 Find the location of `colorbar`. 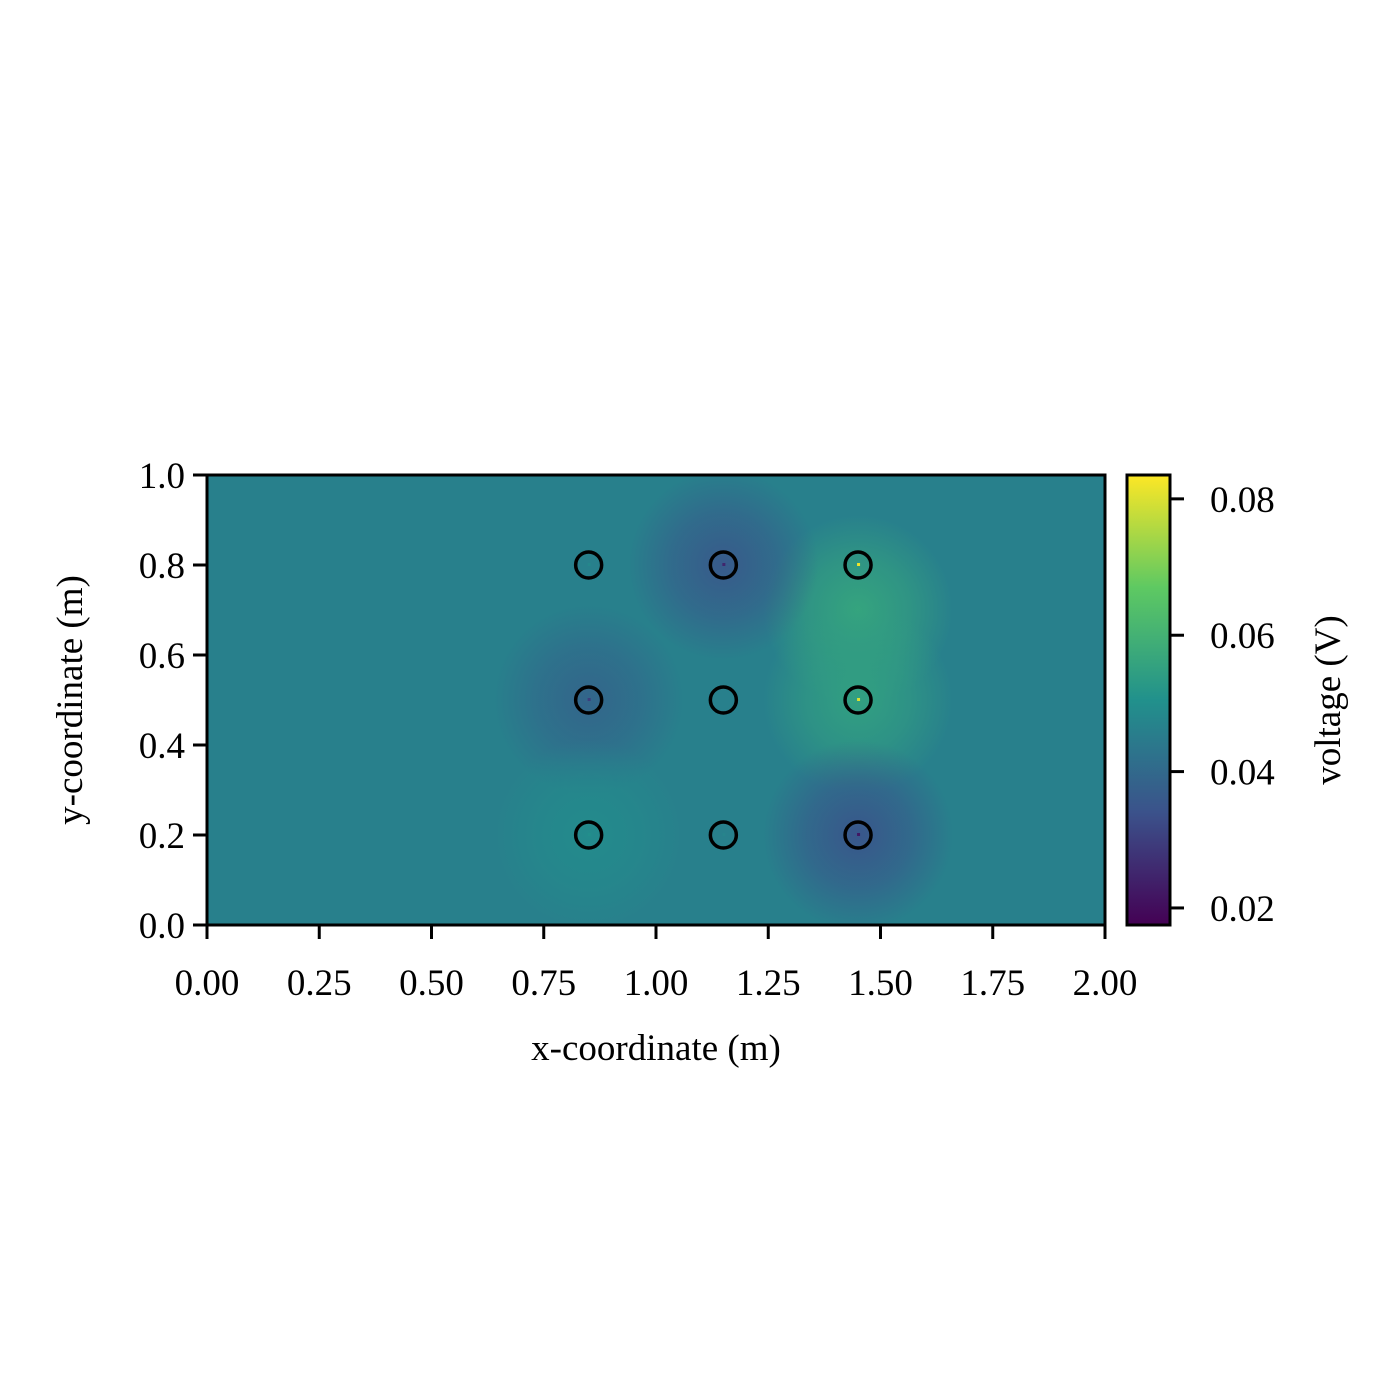

colorbar is located at coordinates (1148, 700).